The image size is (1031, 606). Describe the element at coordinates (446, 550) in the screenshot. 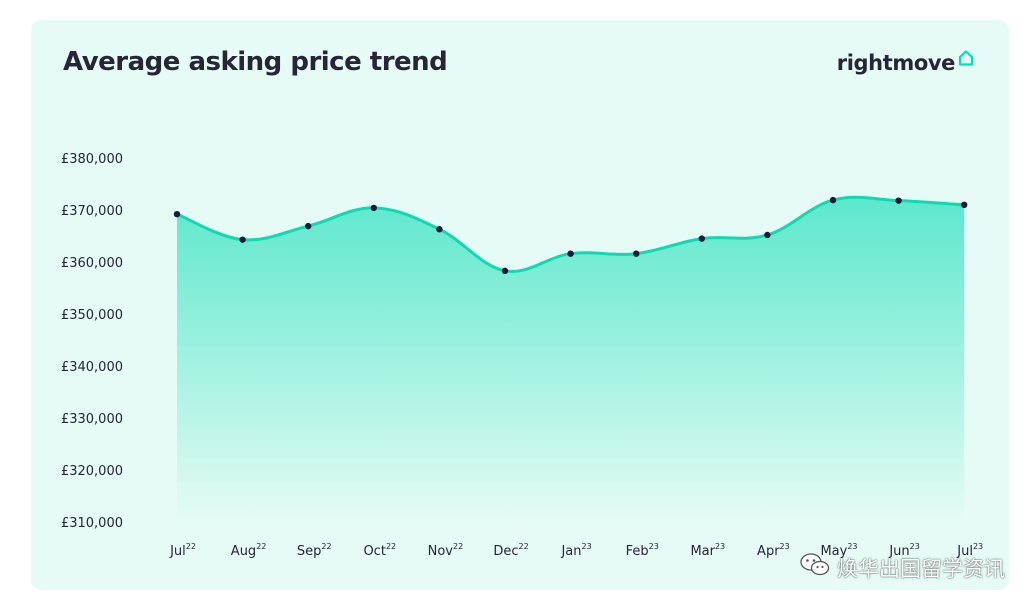

I see `x-tick-label: Nov22` at that location.